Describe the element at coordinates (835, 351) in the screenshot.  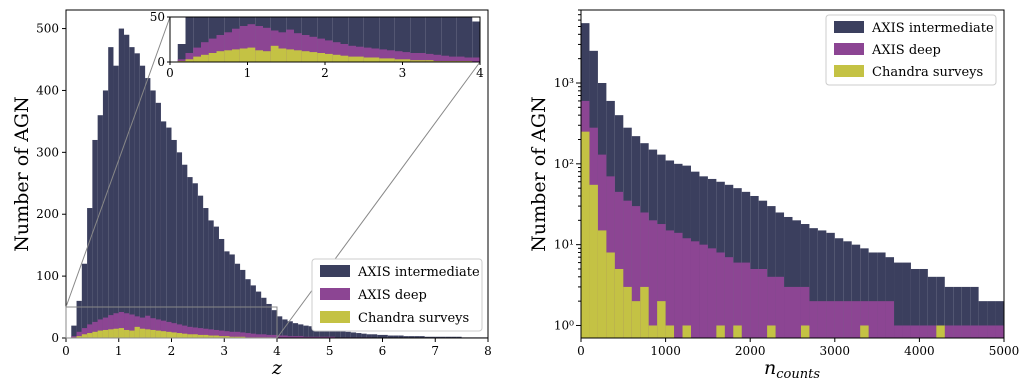
I see `right-x-tick-label: 3000` at that location.